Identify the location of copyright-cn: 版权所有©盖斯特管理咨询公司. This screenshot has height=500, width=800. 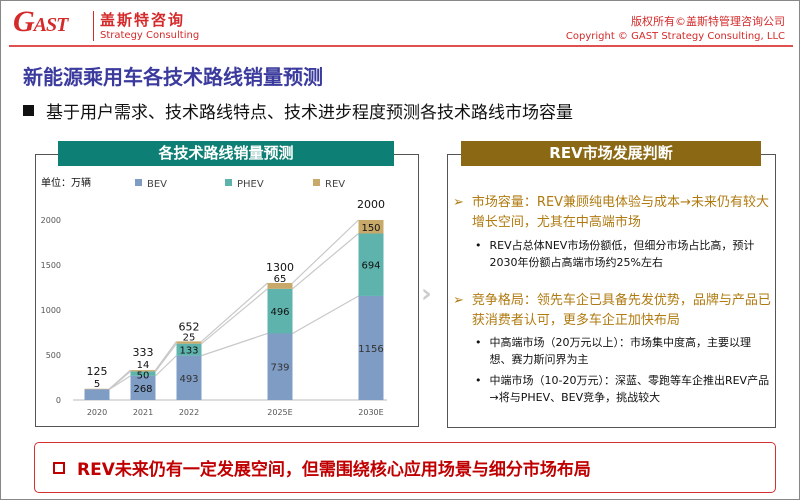
(708, 21).